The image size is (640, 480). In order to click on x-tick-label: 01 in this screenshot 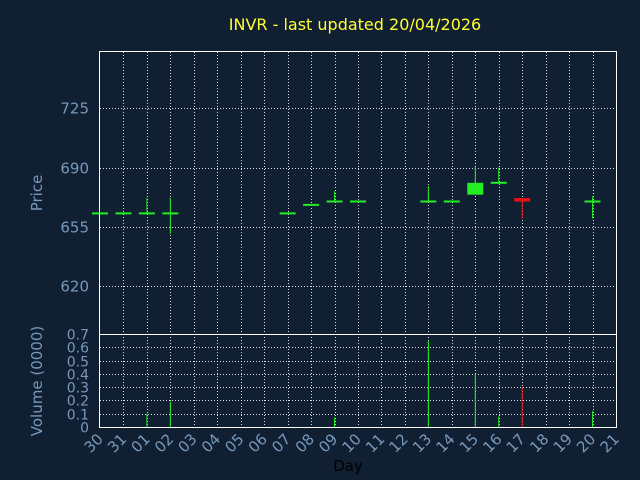, I will do `click(141, 443)`.